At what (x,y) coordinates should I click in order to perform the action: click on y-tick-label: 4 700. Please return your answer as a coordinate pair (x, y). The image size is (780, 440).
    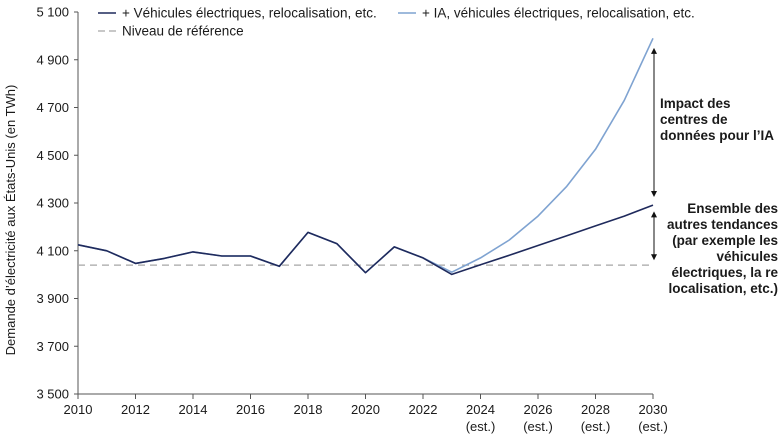
    Looking at the image, I should click on (52, 107).